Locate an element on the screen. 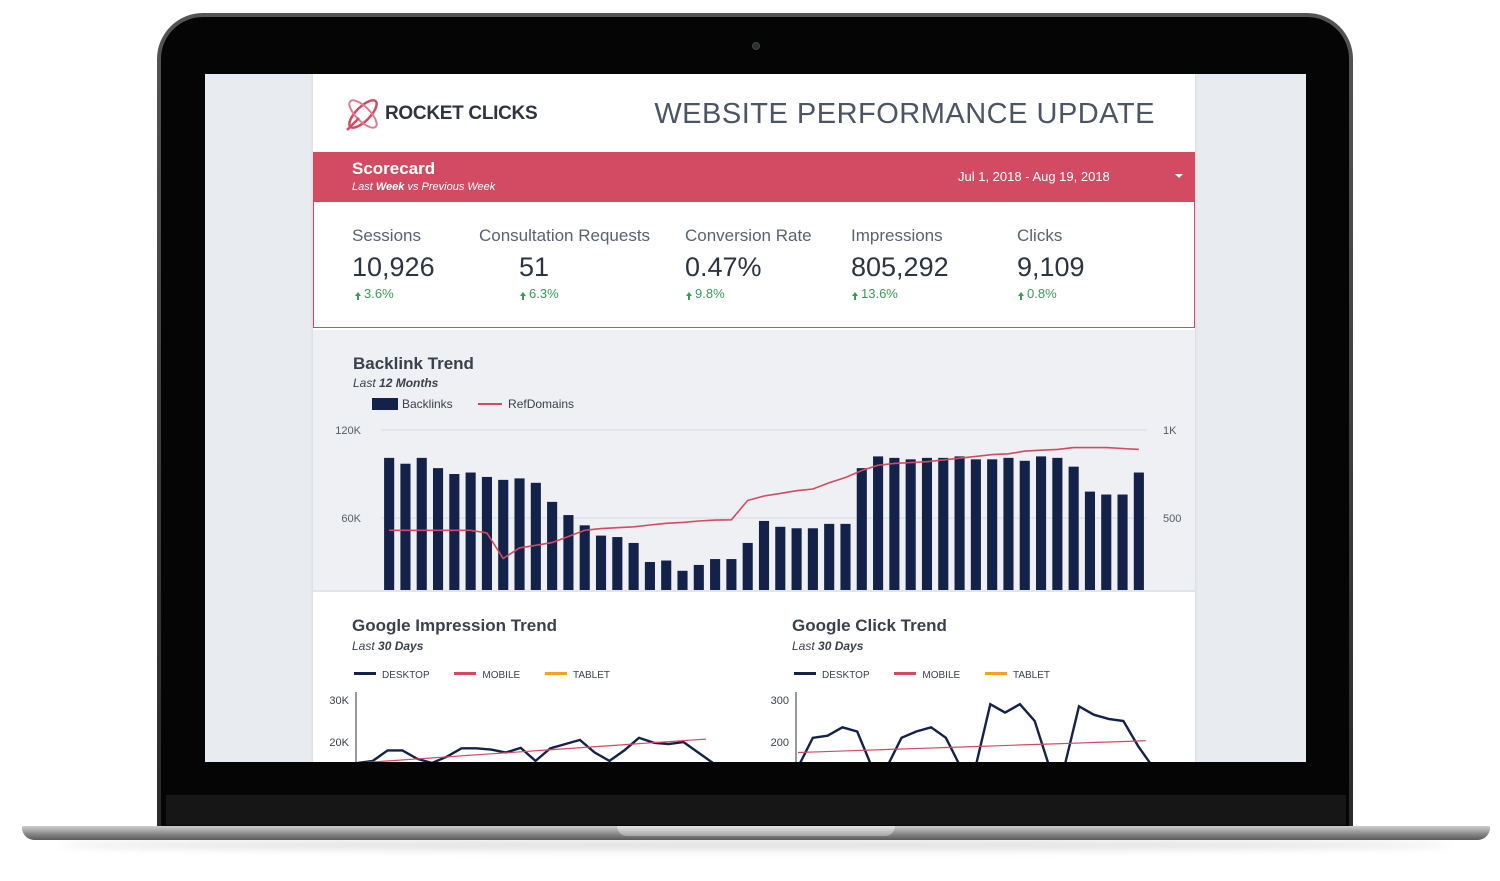 Image resolution: width=1500 pixels, height=881 pixels. date-range-selector: Jul 1, 2018 - Aug 19, 2018 is located at coordinates (1034, 176).